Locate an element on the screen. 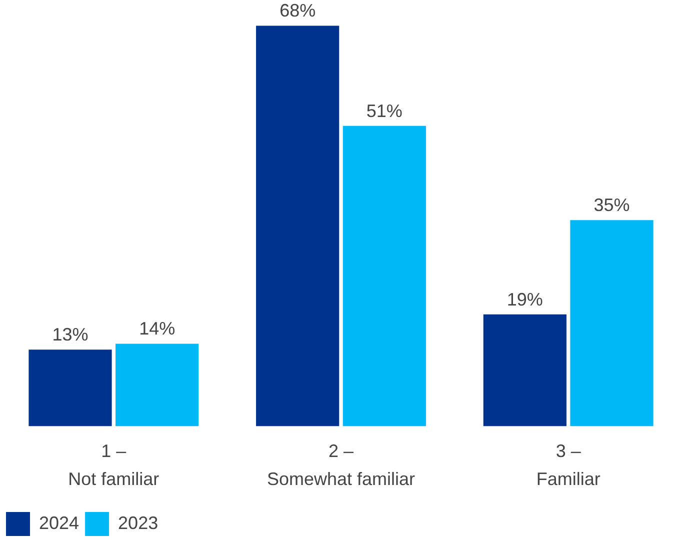 Image resolution: width=682 pixels, height=546 pixels. legend-label: 2023 is located at coordinates (138, 522).